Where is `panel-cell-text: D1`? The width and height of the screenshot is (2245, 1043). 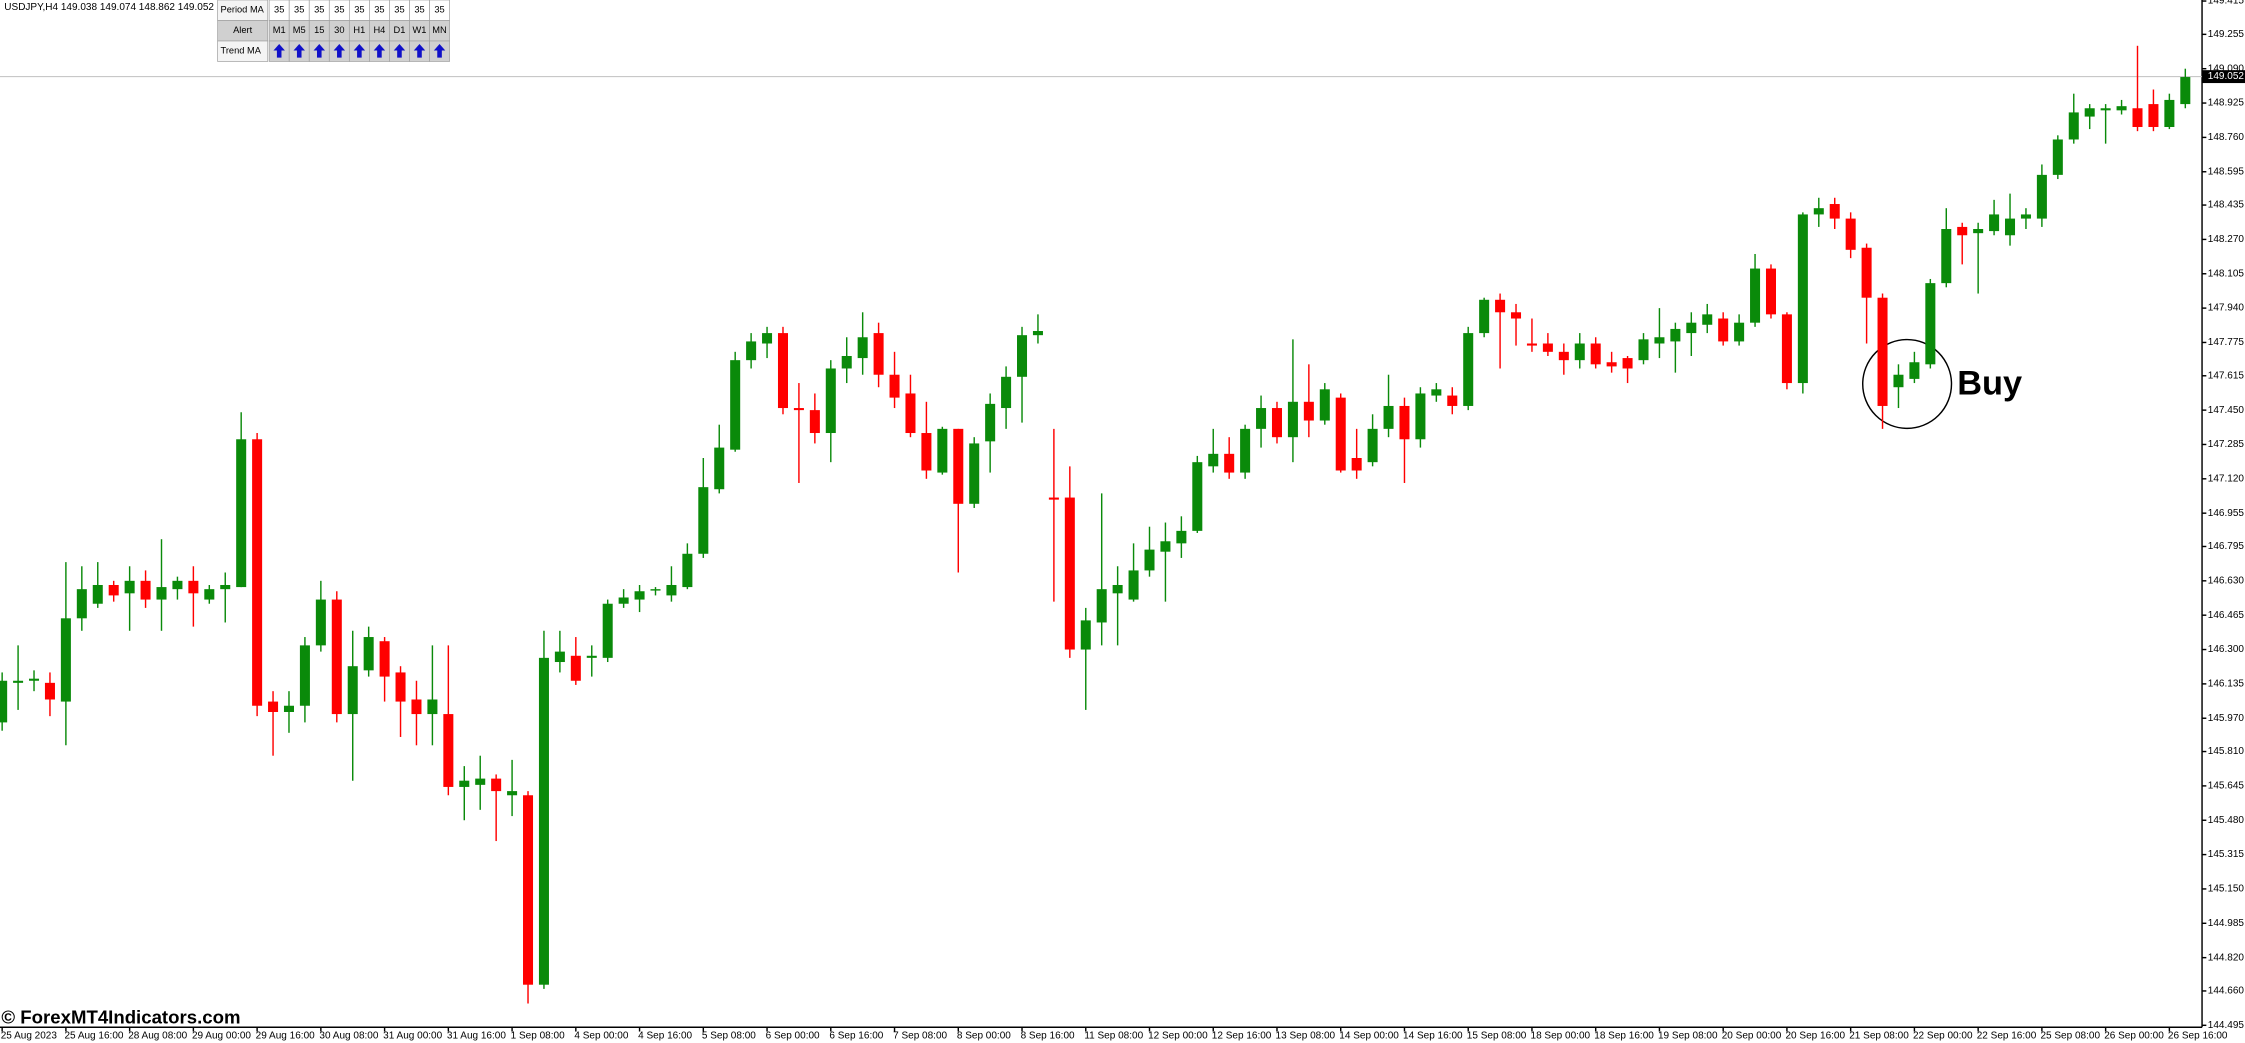
panel-cell-text: D1 is located at coordinates (400, 30).